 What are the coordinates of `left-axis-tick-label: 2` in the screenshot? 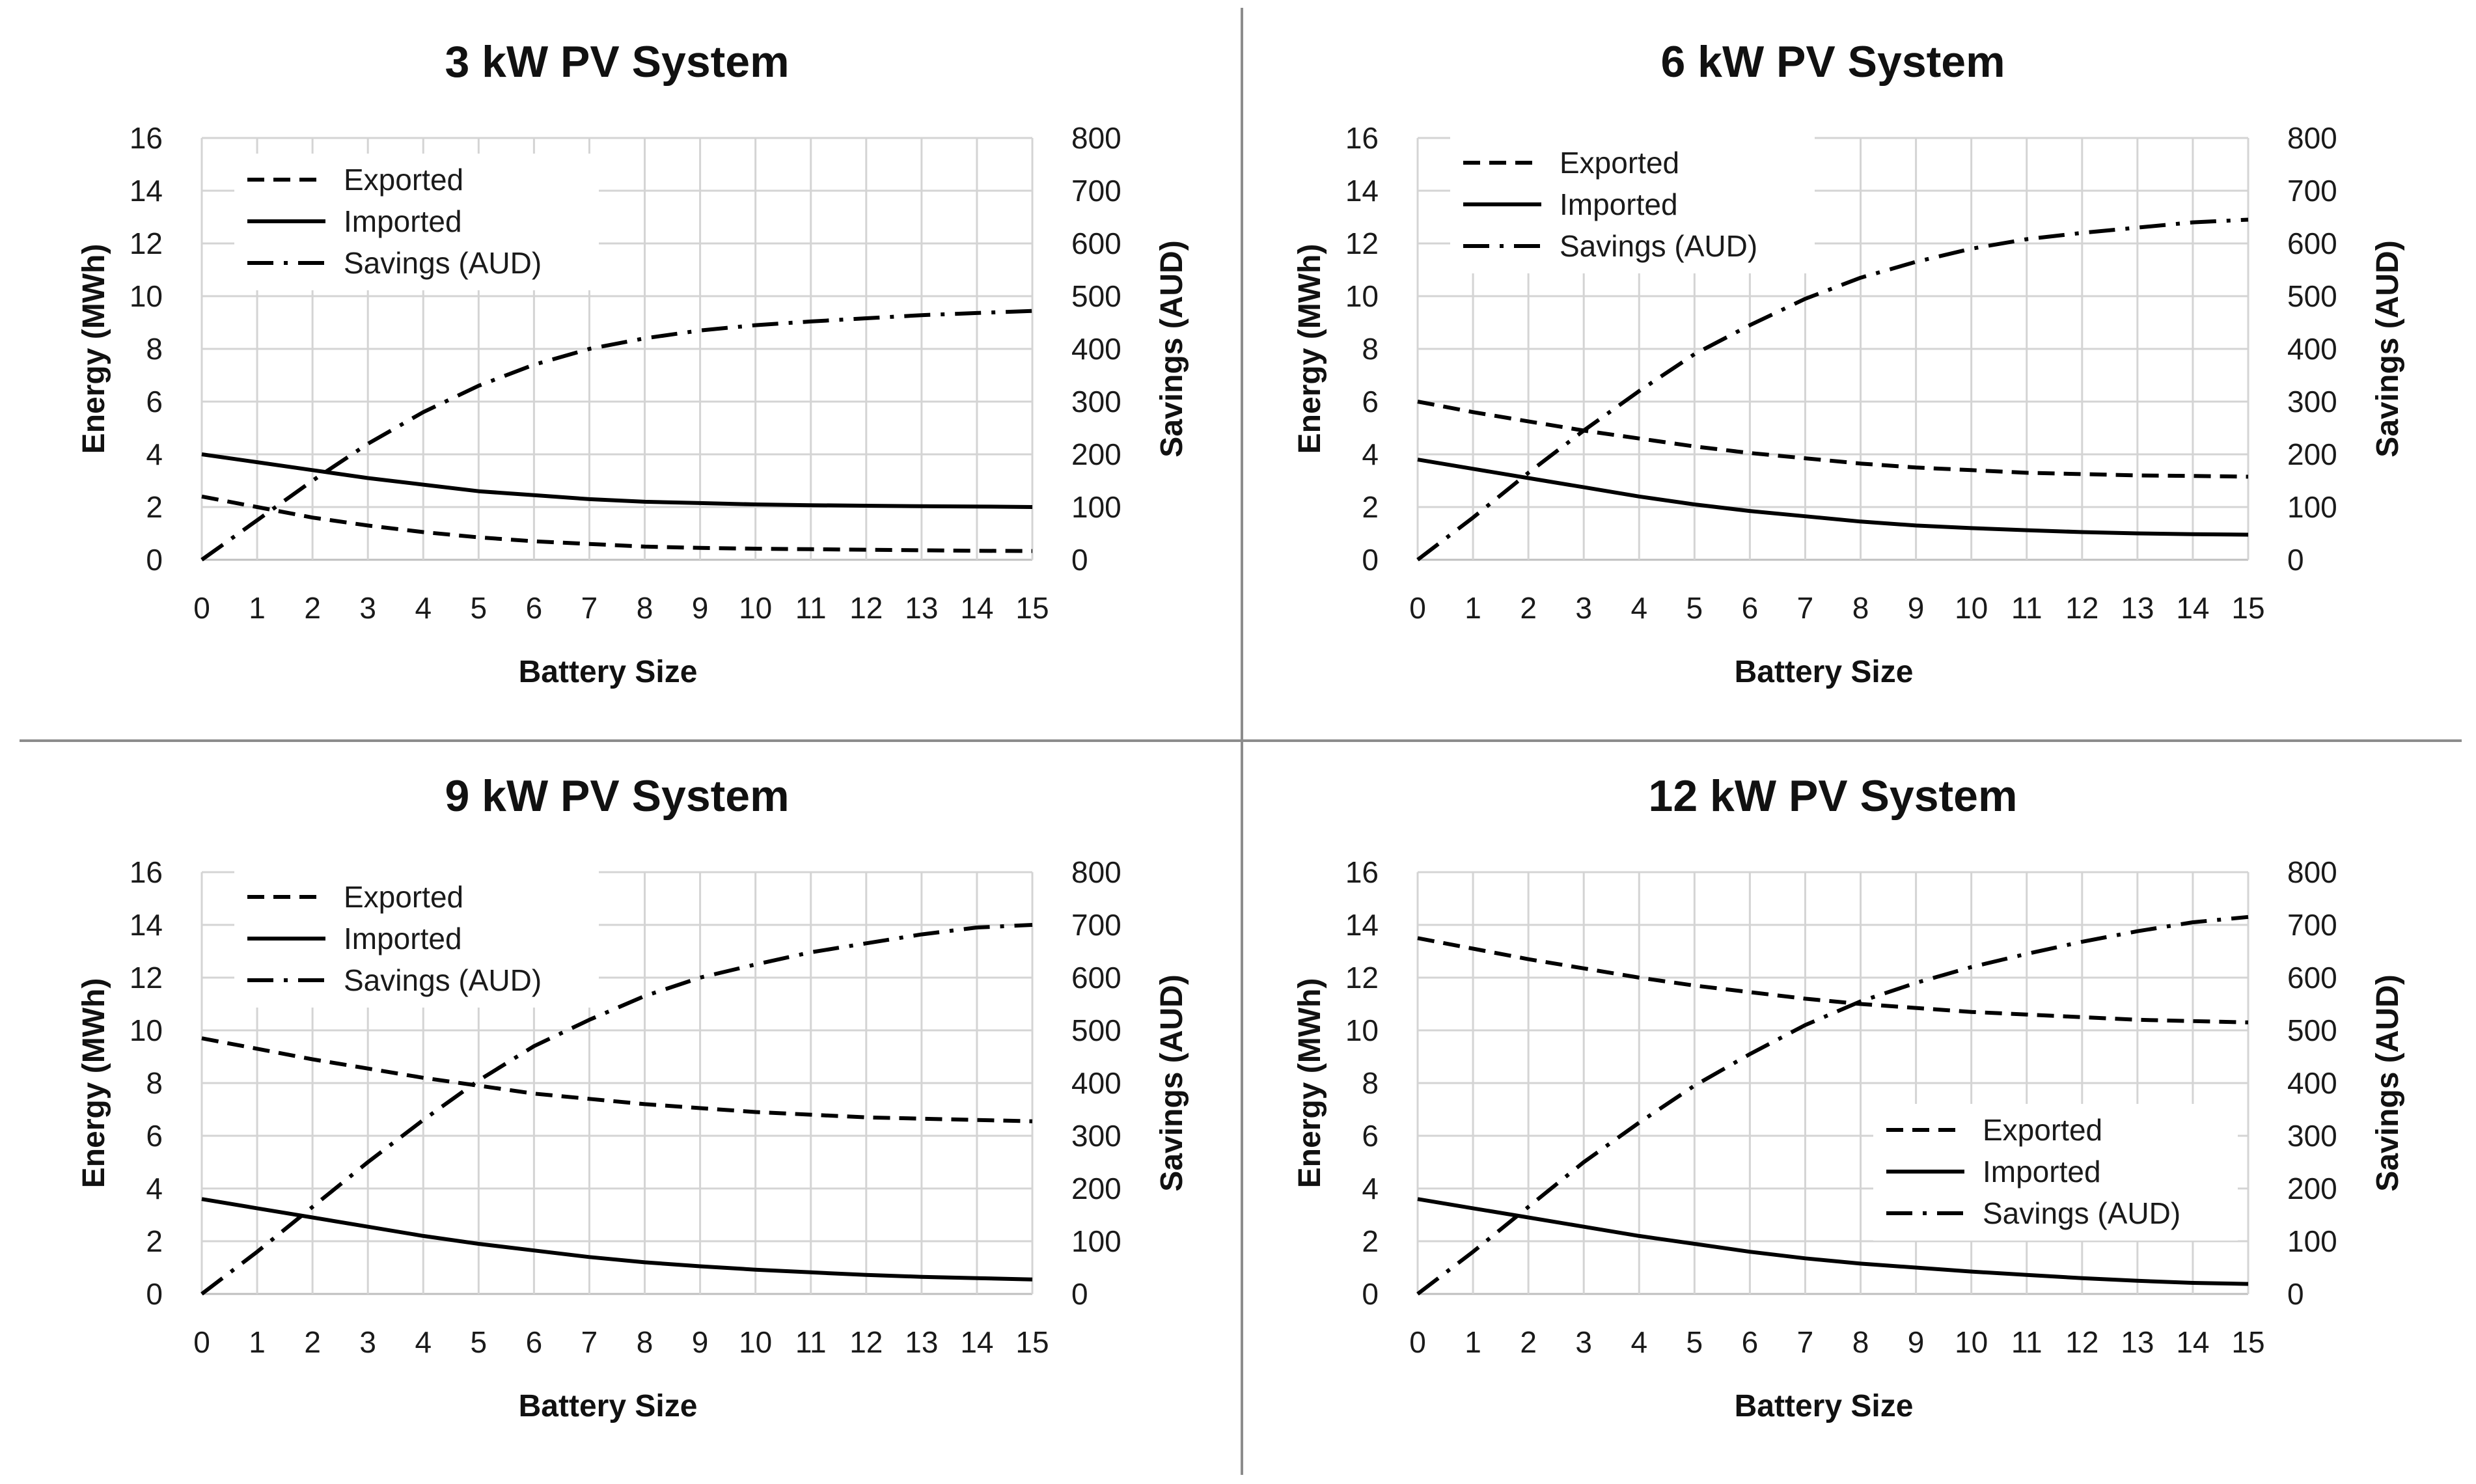 It's located at (1371, 507).